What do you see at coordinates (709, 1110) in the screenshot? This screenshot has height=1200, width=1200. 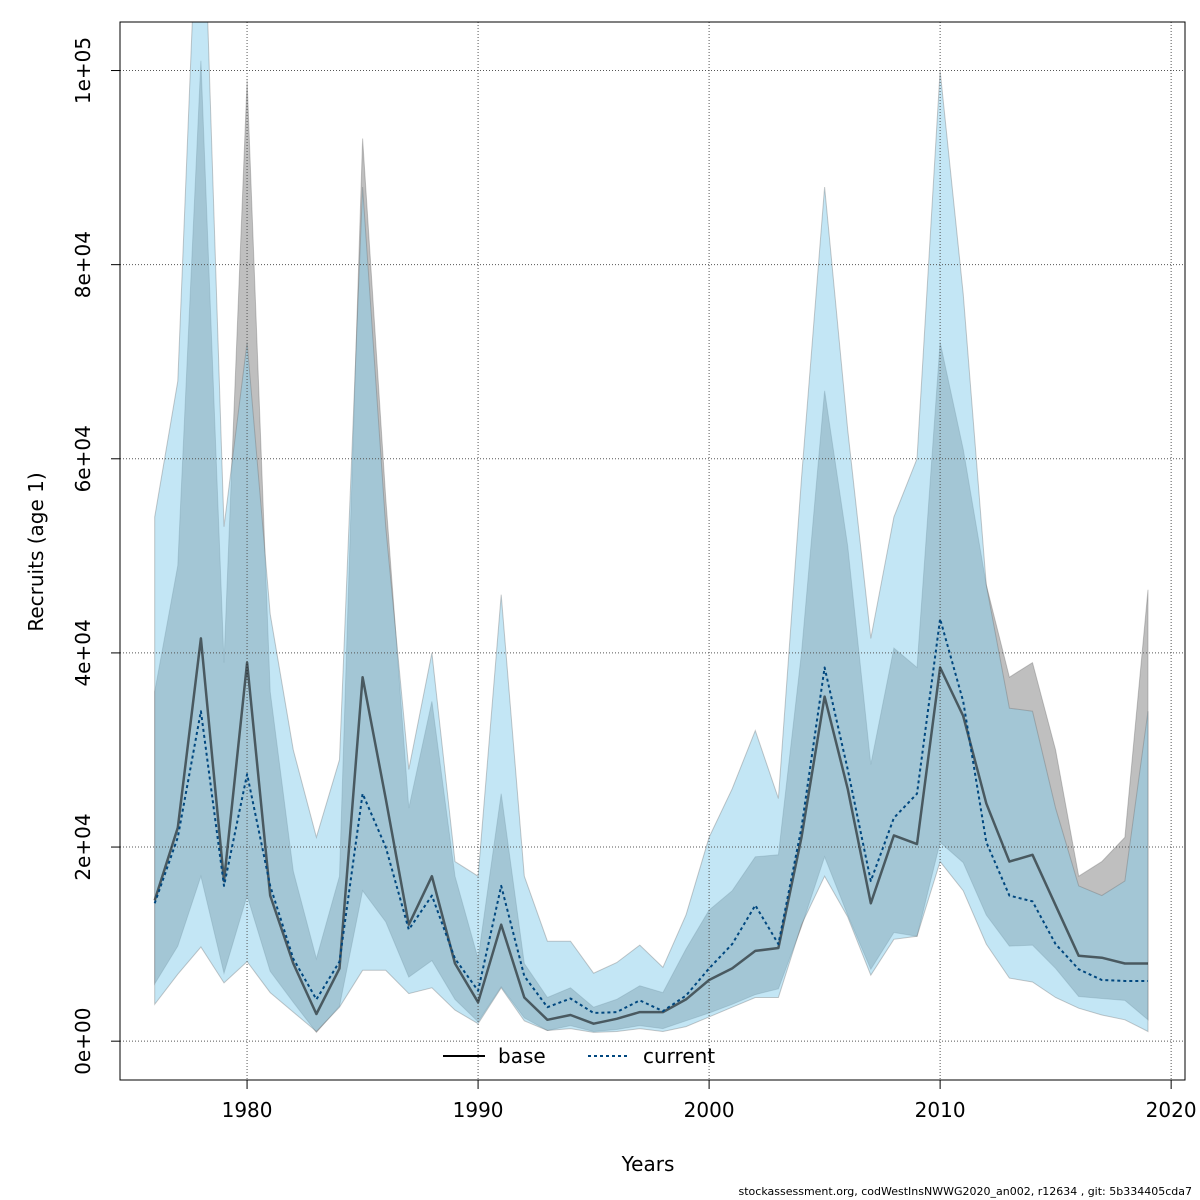 I see `x-tick-label-2000: 2000` at bounding box center [709, 1110].